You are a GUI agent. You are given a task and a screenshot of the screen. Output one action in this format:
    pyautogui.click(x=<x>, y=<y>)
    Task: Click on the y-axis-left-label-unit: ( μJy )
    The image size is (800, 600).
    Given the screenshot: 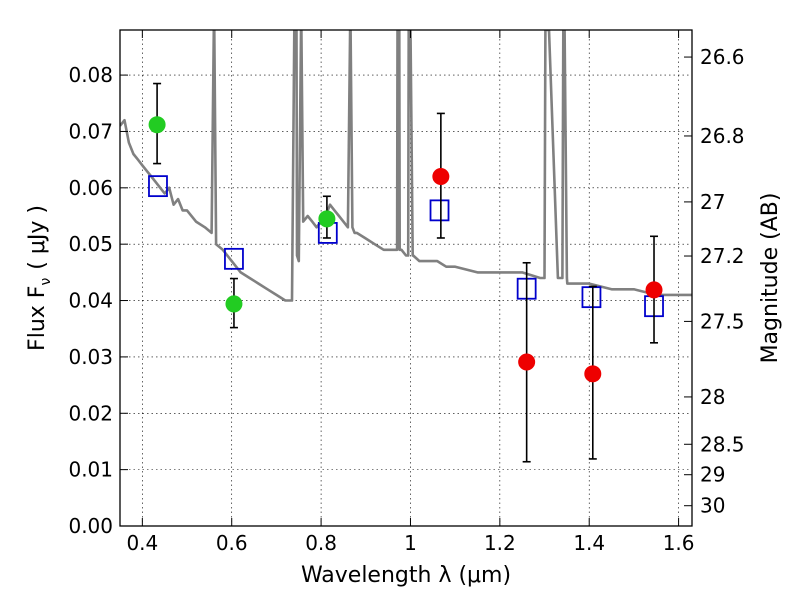 What is the action you would take?
    pyautogui.click(x=37, y=237)
    